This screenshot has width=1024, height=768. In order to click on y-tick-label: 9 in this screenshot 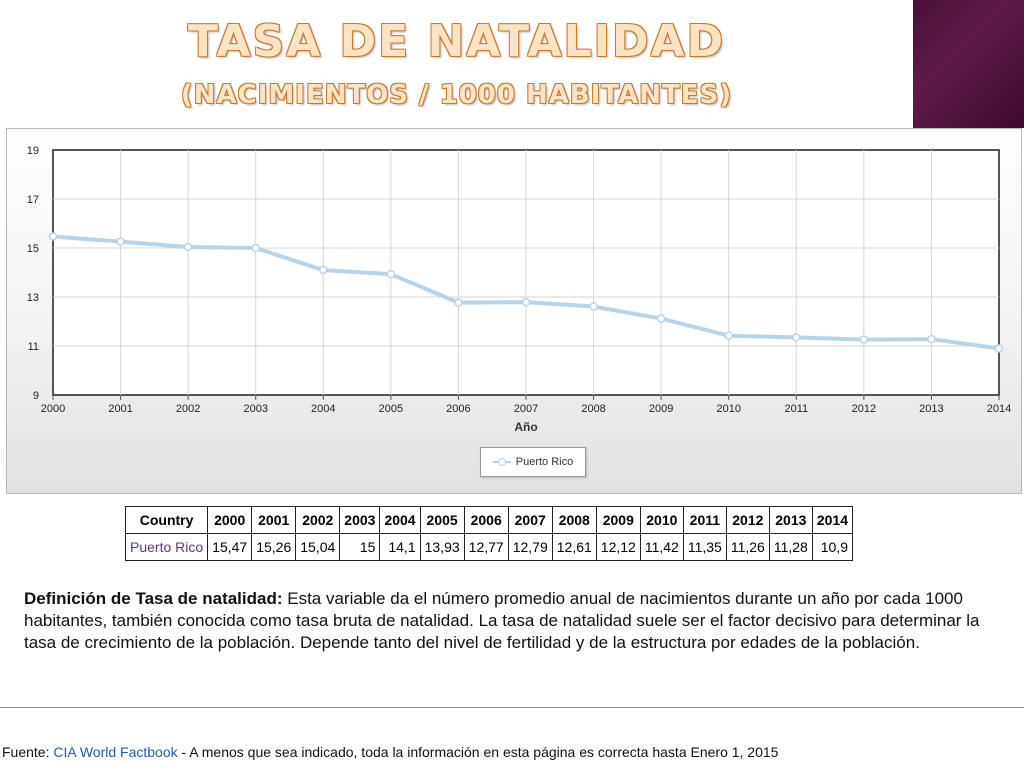, I will do `click(36, 396)`.